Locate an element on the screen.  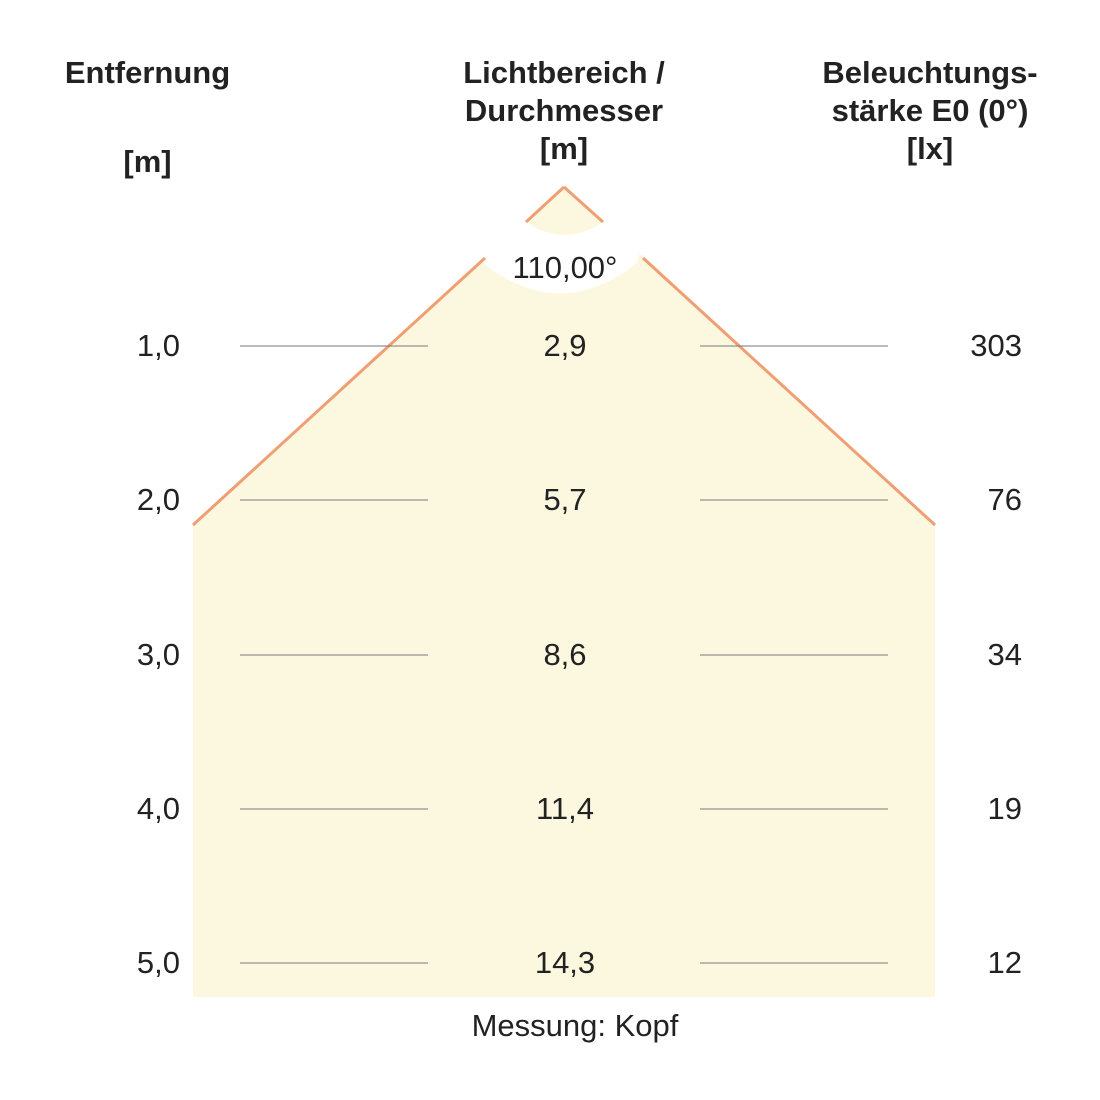
row-1-diameter: 2,9 is located at coordinates (565, 345).